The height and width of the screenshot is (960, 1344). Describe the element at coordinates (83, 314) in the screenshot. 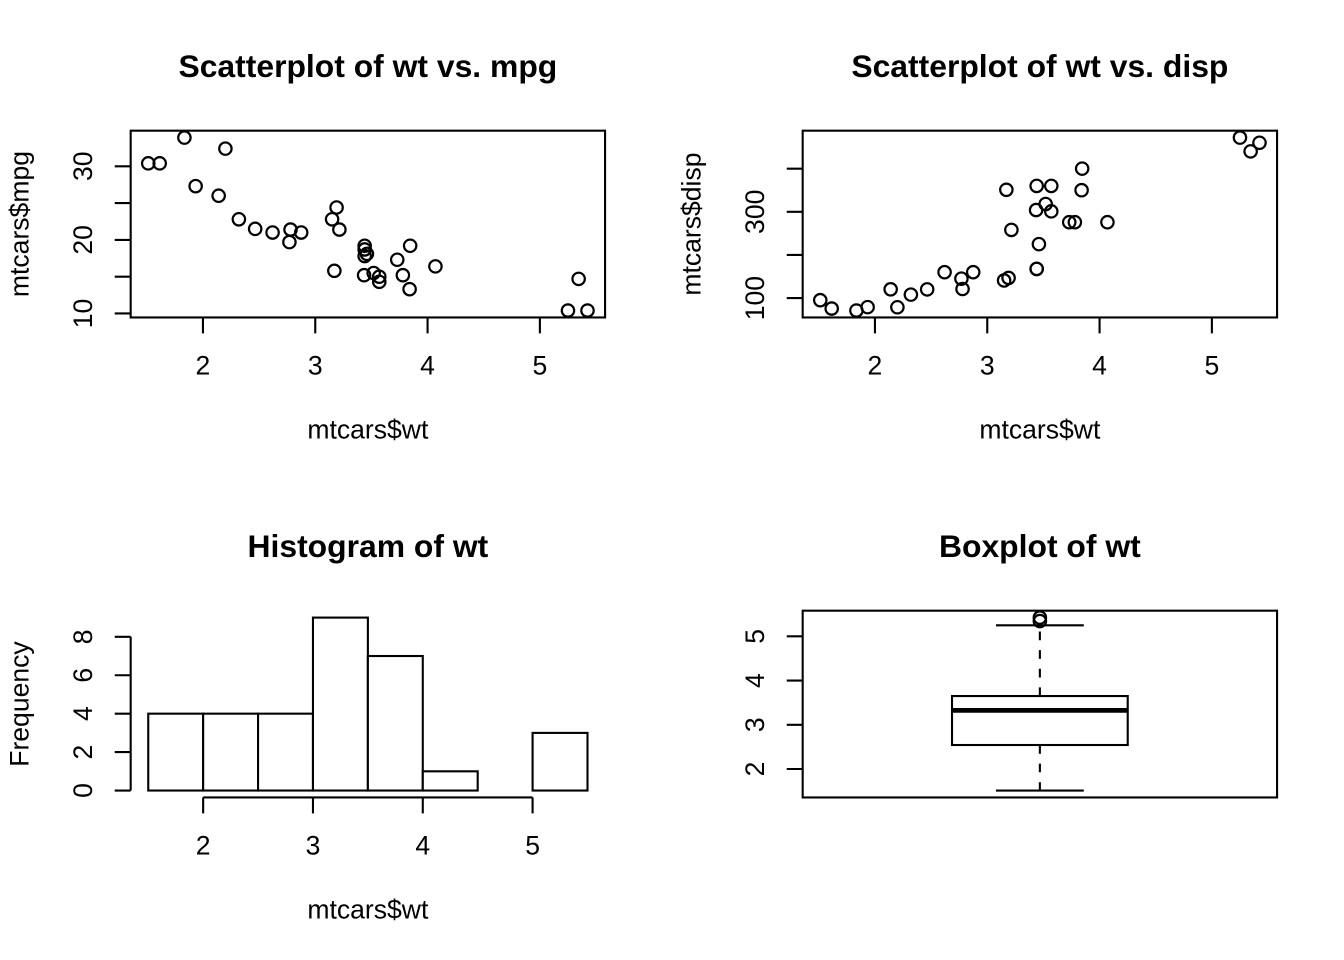

I see `svg-text: 10` at that location.